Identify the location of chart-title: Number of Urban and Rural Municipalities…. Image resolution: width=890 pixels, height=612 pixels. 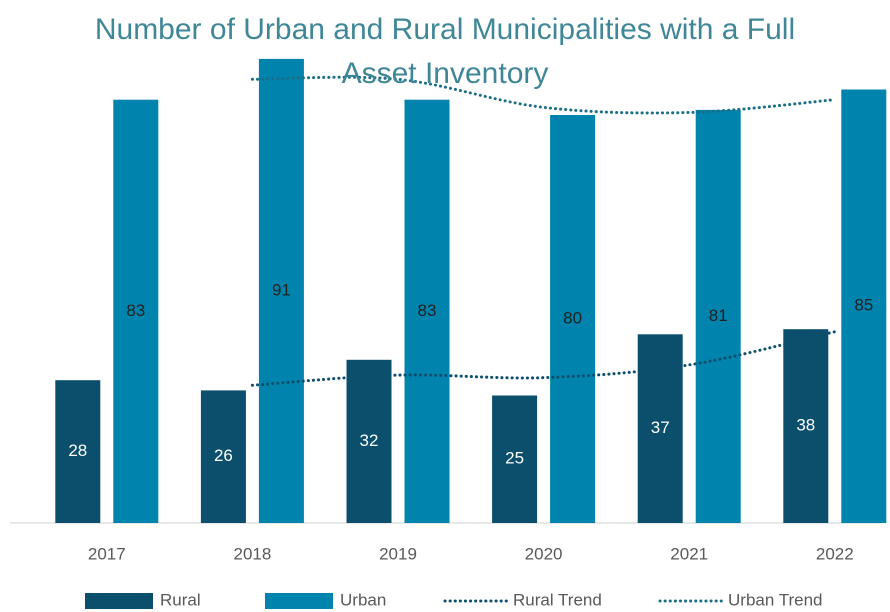
(445, 51).